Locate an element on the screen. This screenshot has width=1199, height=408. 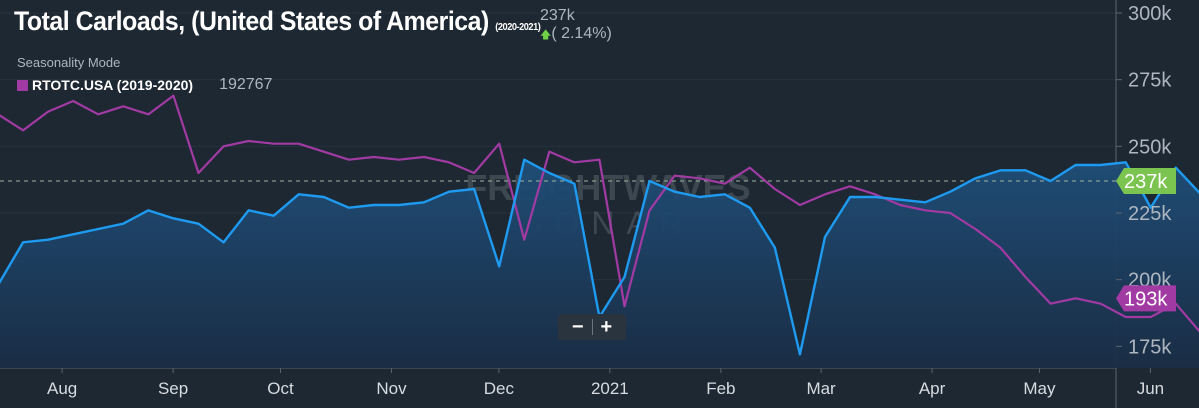
prior-value-badge: 193k is located at coordinates (1146, 298).